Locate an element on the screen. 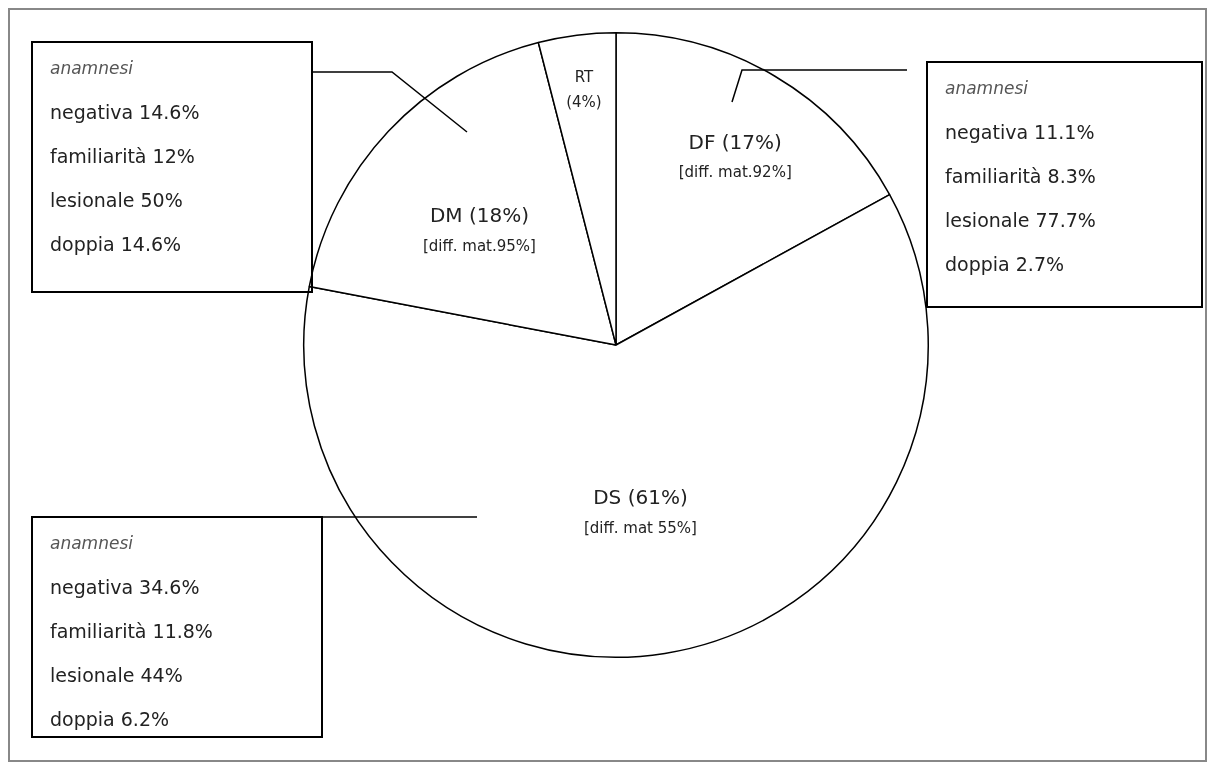 This screenshot has height=770, width=1215. text: [diff. mat.95%] is located at coordinates (479, 245).